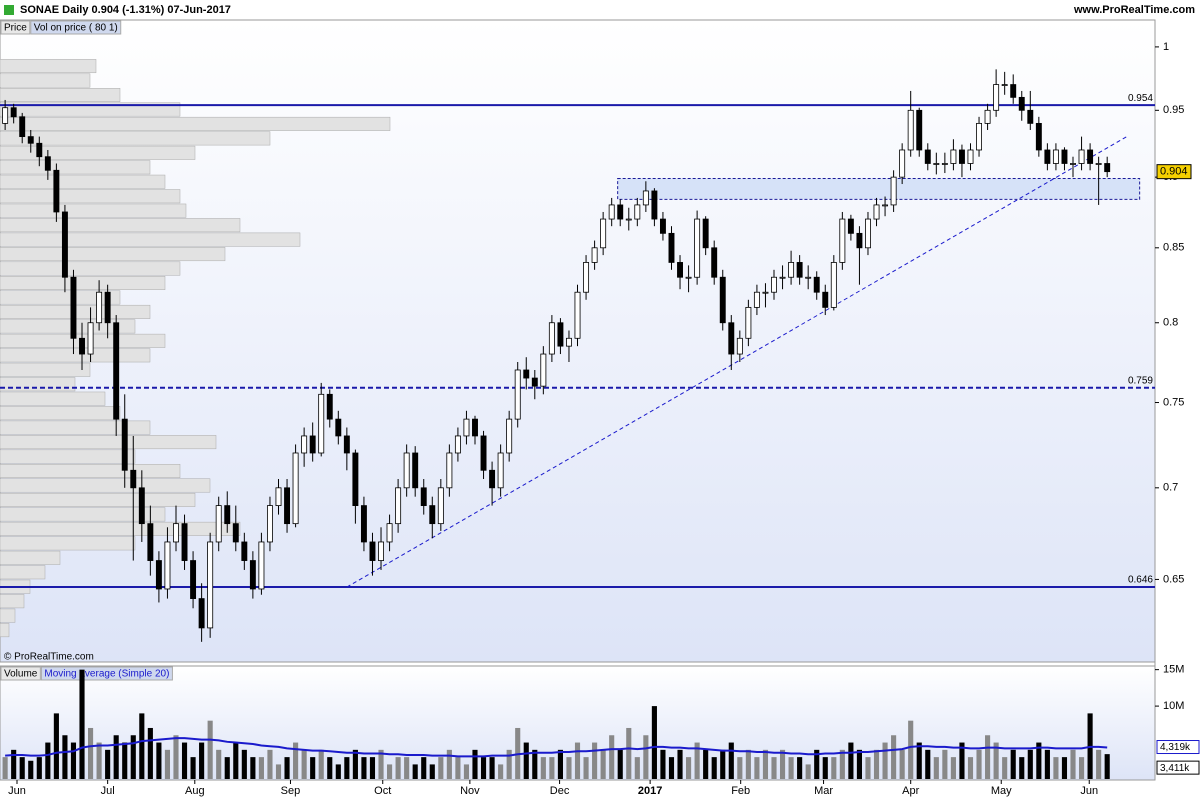 This screenshot has height=800, width=1200. Describe the element at coordinates (560, 791) in the screenshot. I see `x-tick-label: Dec` at that location.